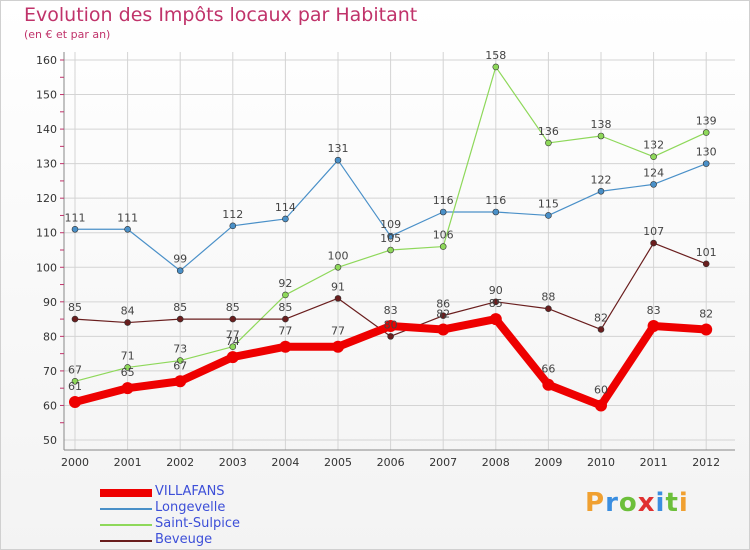 The width and height of the screenshot is (750, 550). I want to click on data-label-longevelle: 115, so click(548, 203).